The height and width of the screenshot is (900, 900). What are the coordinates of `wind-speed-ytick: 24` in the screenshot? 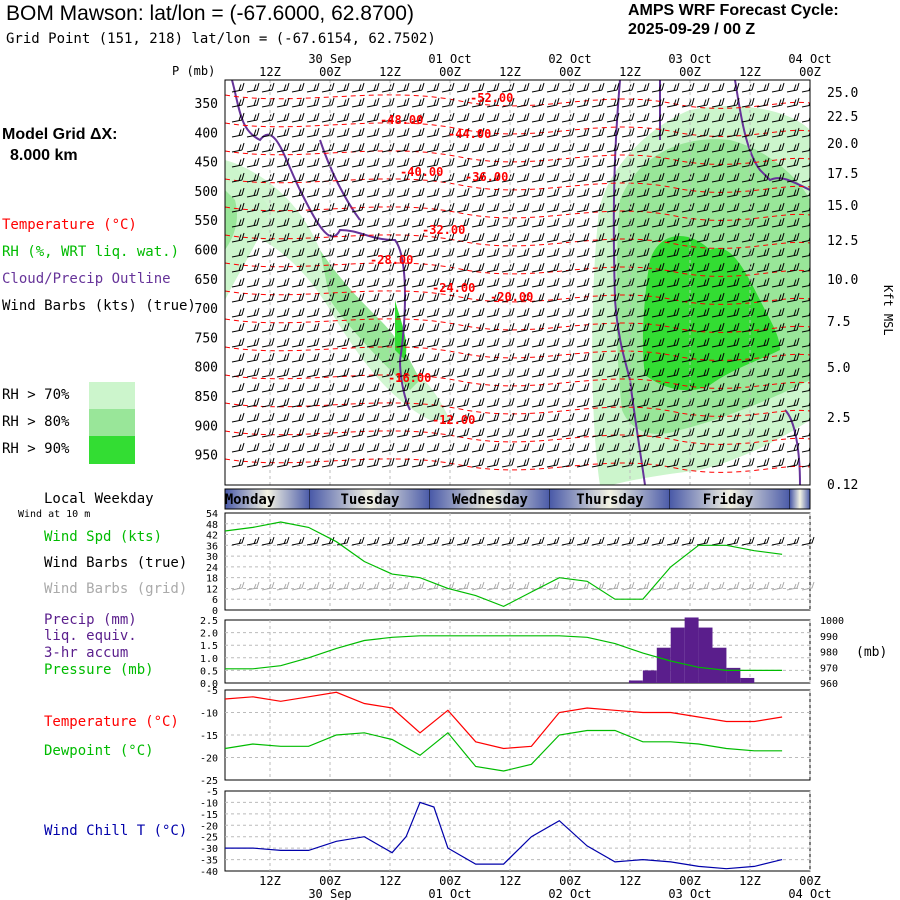 It's located at (212, 568).